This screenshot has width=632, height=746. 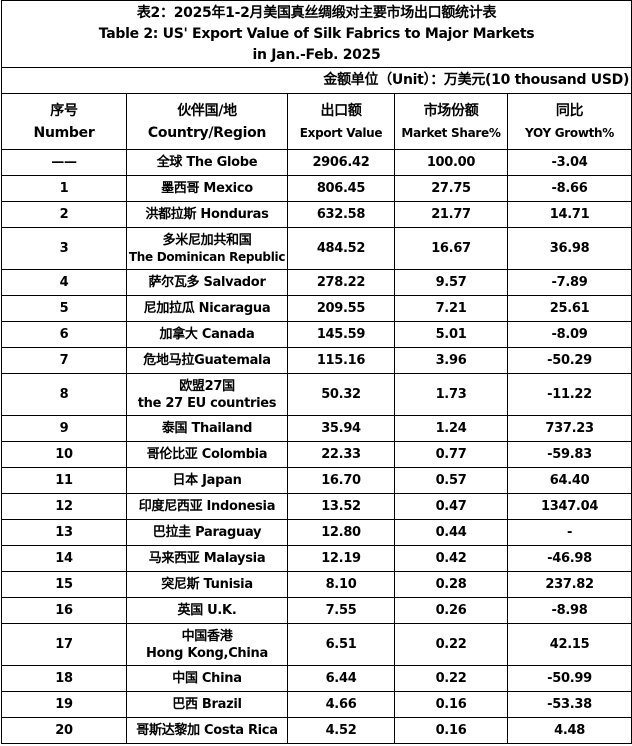 I want to click on row-market-share: 16.67, so click(x=451, y=248).